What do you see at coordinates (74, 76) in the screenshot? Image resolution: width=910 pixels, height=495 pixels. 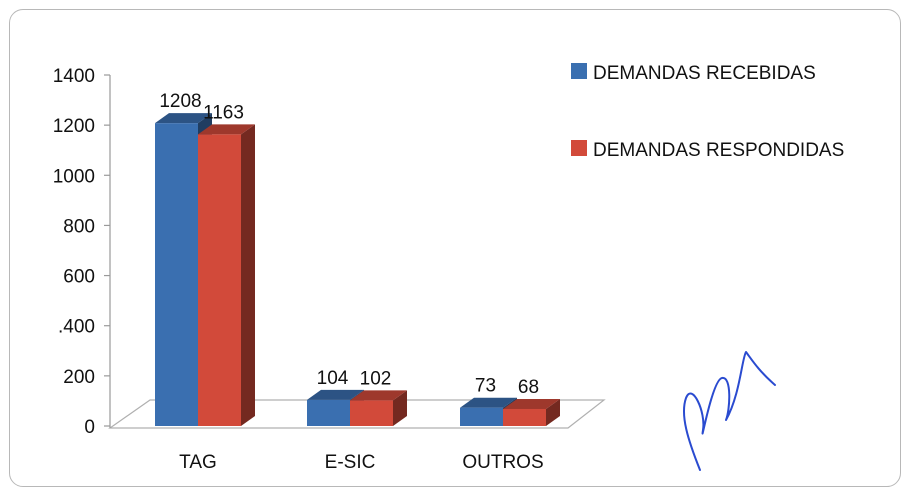 I see `y-tick-label: 1400` at bounding box center [74, 76].